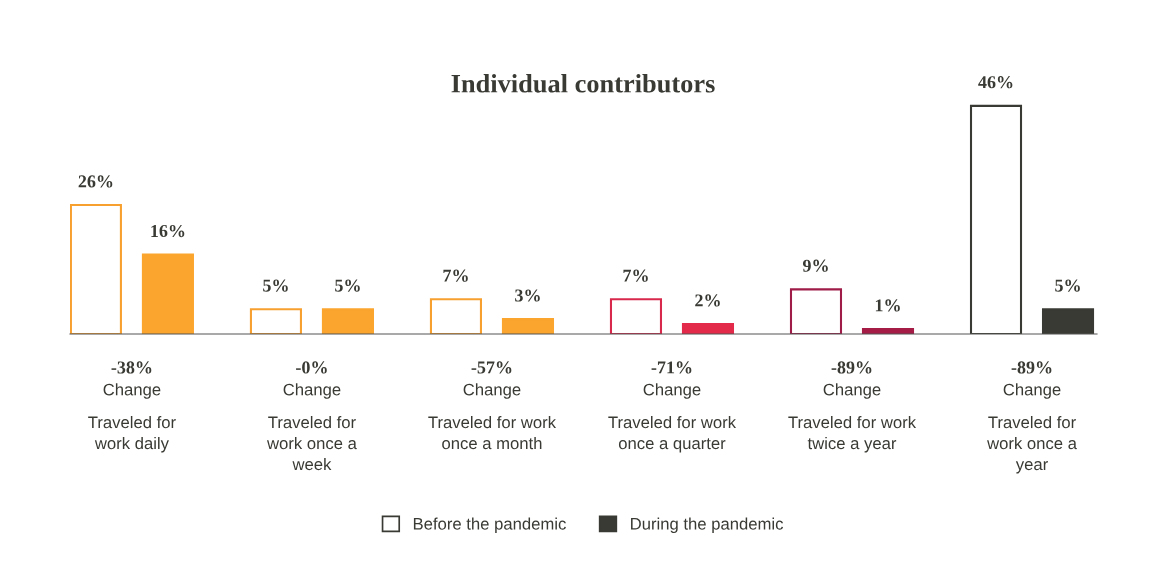  I want to click on x-tick-label: Traveled for work twice a year, so click(852, 434).